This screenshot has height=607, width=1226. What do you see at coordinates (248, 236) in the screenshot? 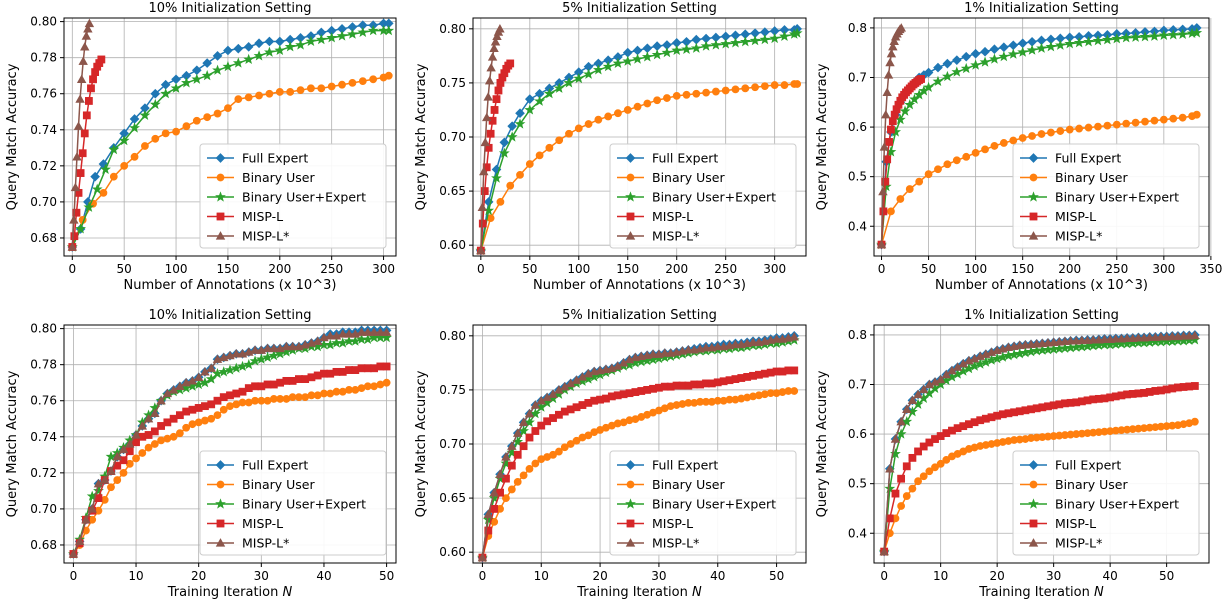
I see `legend-item-misp-l-star: MISP-L*` at bounding box center [248, 236].